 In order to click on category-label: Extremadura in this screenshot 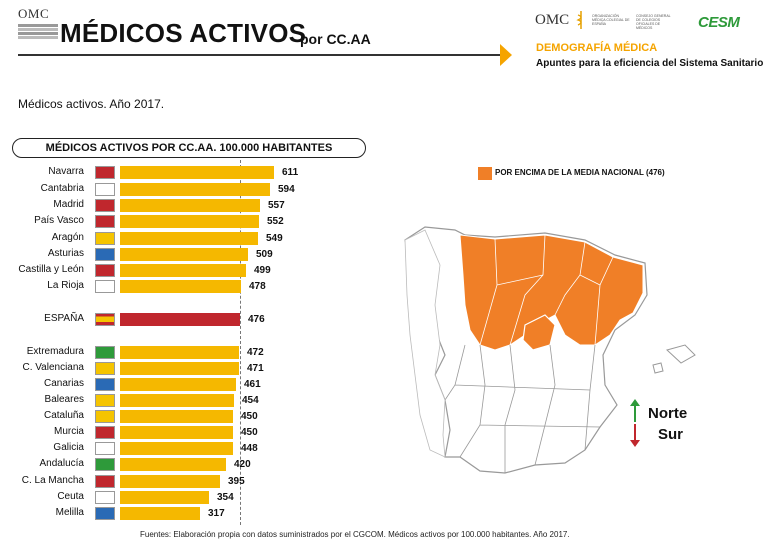, I will do `click(55, 351)`.